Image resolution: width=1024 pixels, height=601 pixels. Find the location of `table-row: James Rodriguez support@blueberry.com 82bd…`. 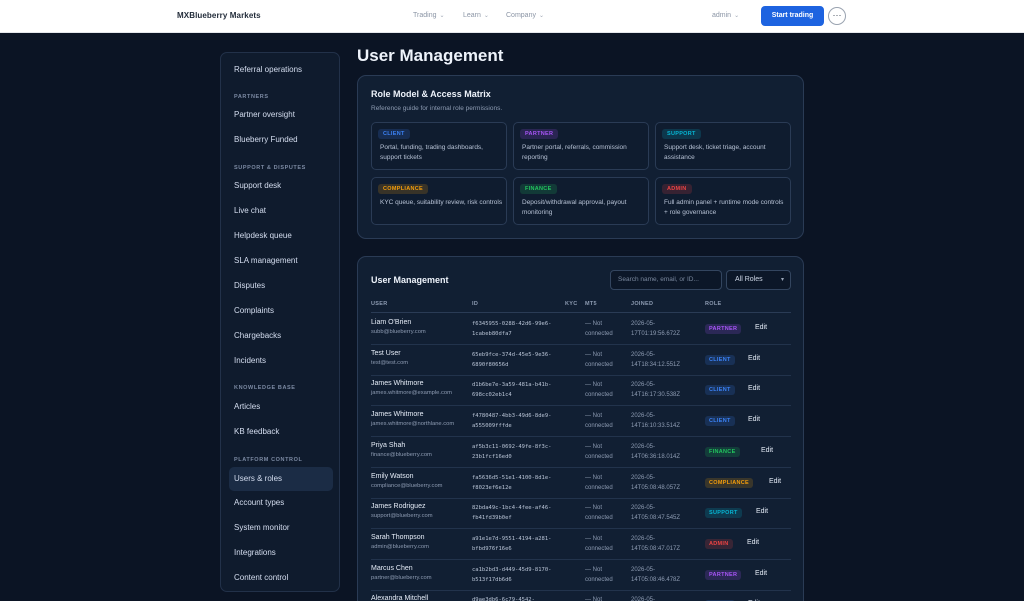

table-row: James Rodriguez support@blueberry.com 82bd… is located at coordinates (580, 514).